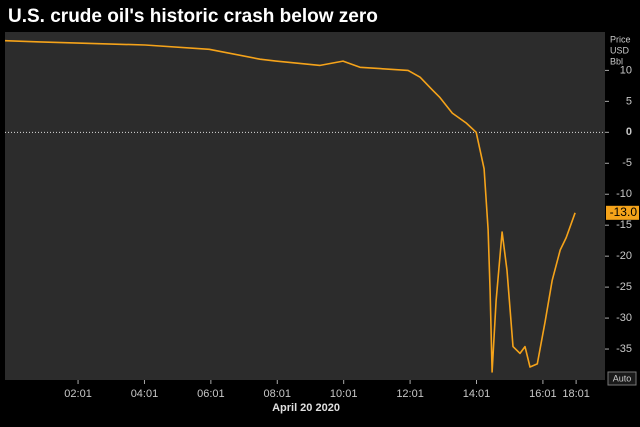 This screenshot has height=427, width=640. I want to click on y-tick-label: -35, so click(624, 349).